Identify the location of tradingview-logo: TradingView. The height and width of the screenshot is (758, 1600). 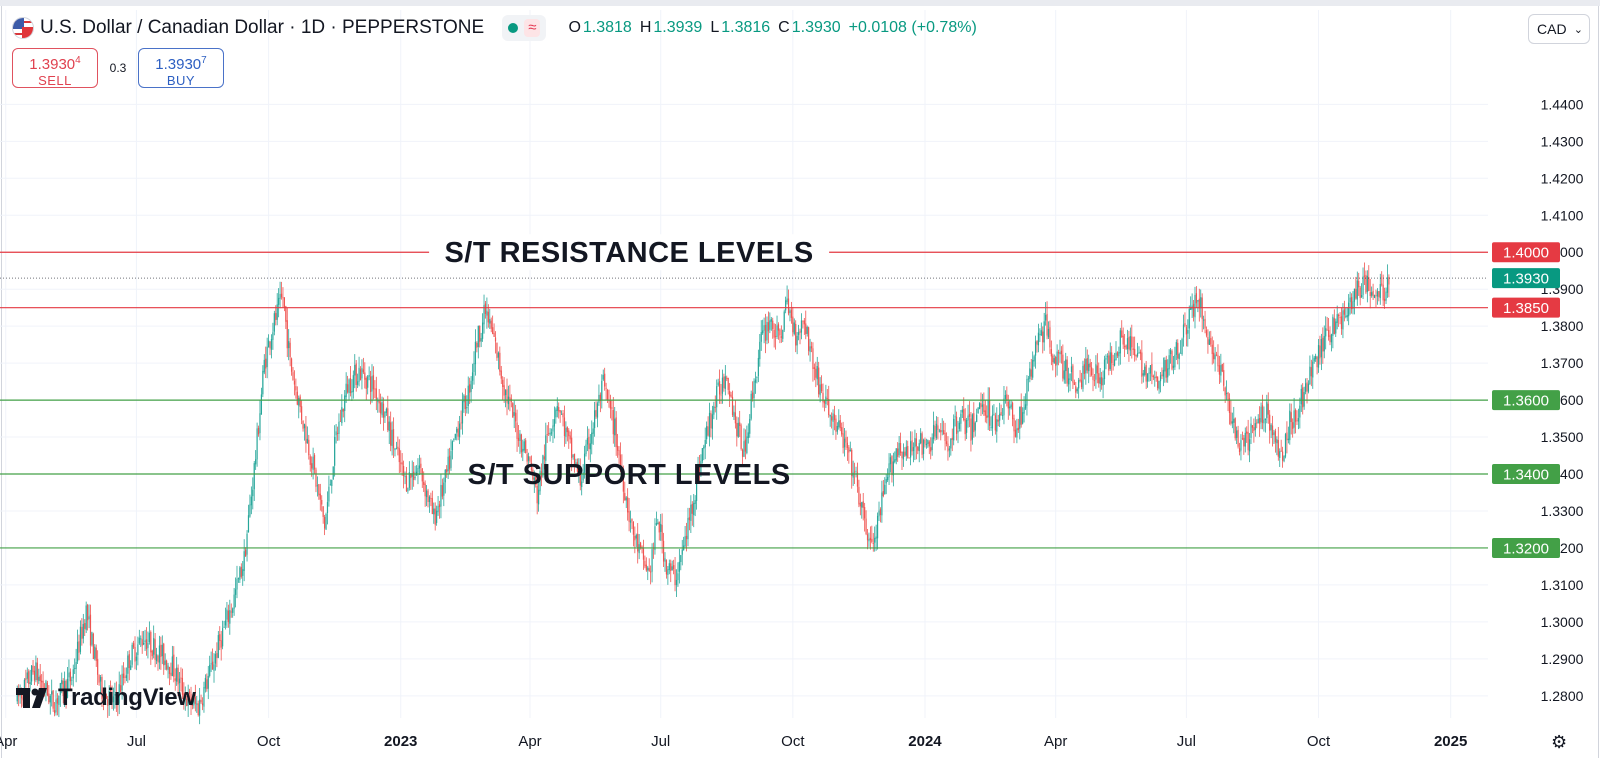
(106, 698).